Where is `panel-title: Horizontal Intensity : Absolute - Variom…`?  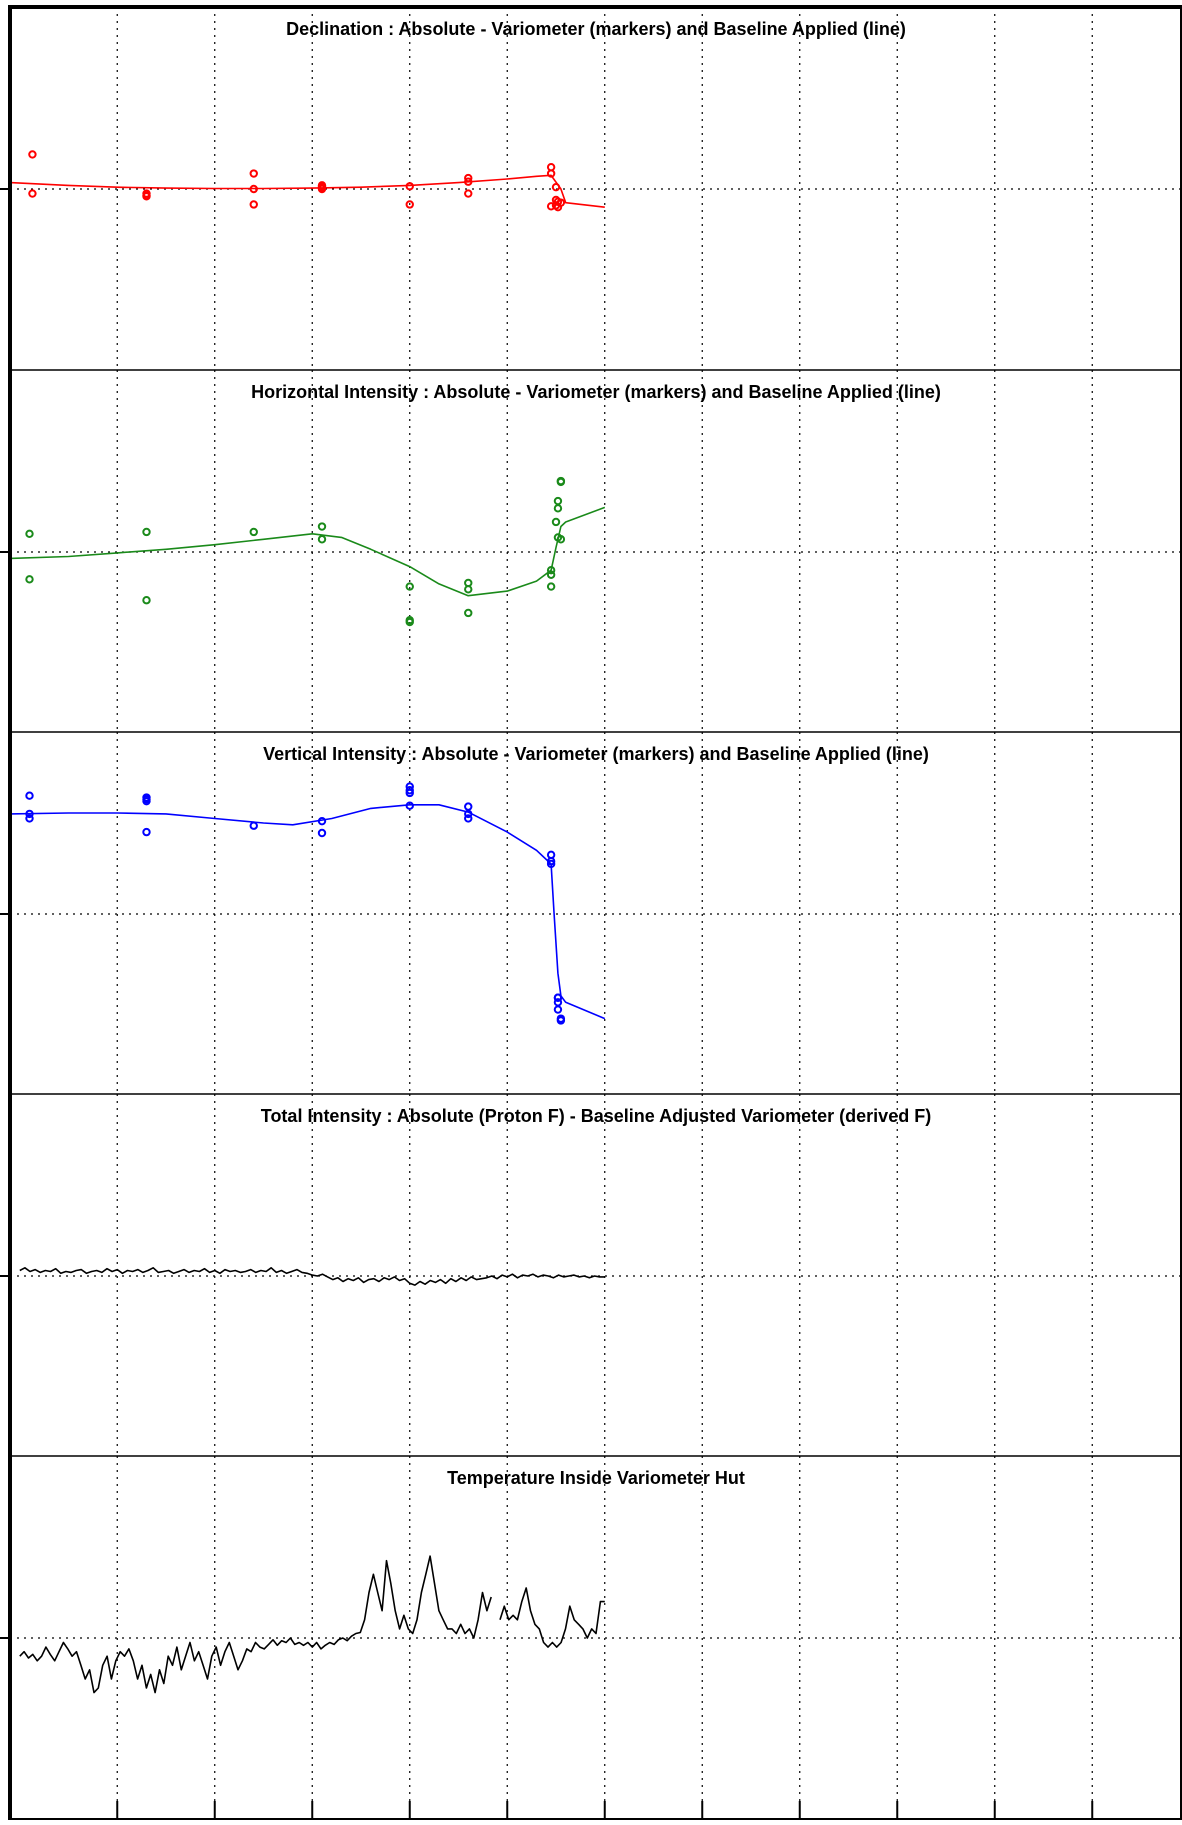 panel-title: Horizontal Intensity : Absolute - Variom… is located at coordinates (596, 392).